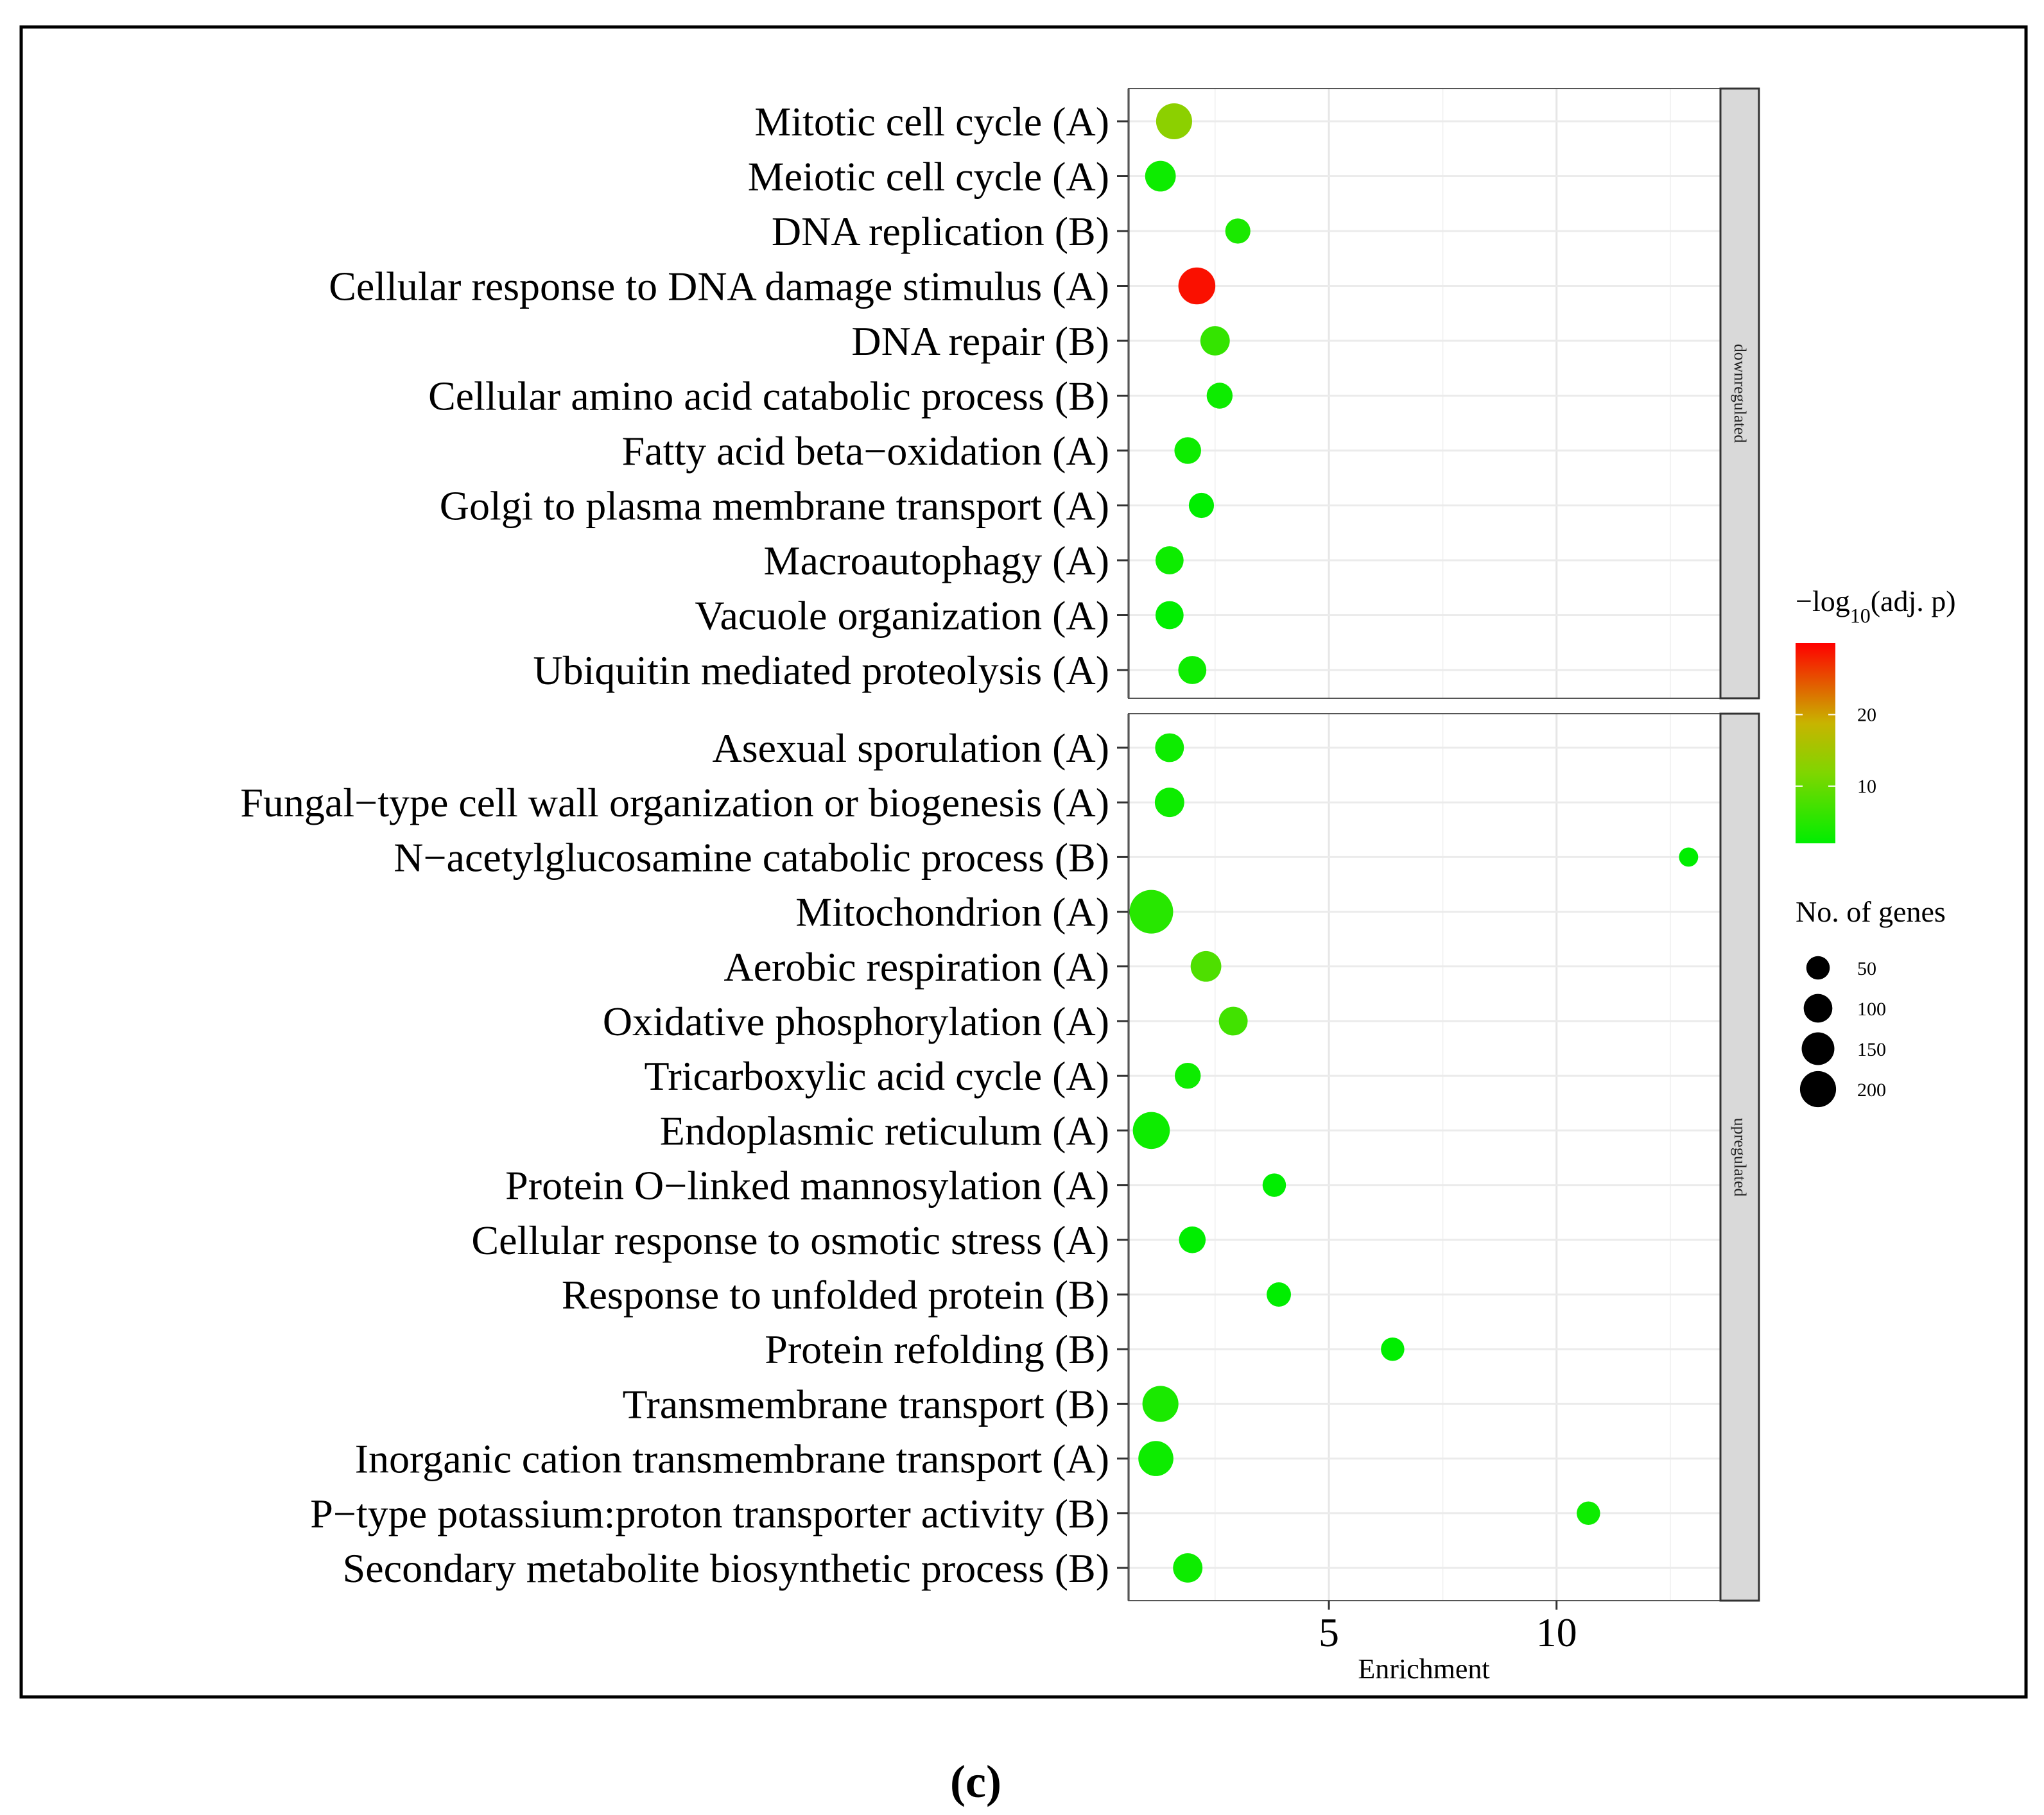 This screenshot has width=2044, height=1815. What do you see at coordinates (865, 451) in the screenshot?
I see `category-label-fatty-acid-beta-oxidation-a: Fatty acid beta−oxidation (A)` at bounding box center [865, 451].